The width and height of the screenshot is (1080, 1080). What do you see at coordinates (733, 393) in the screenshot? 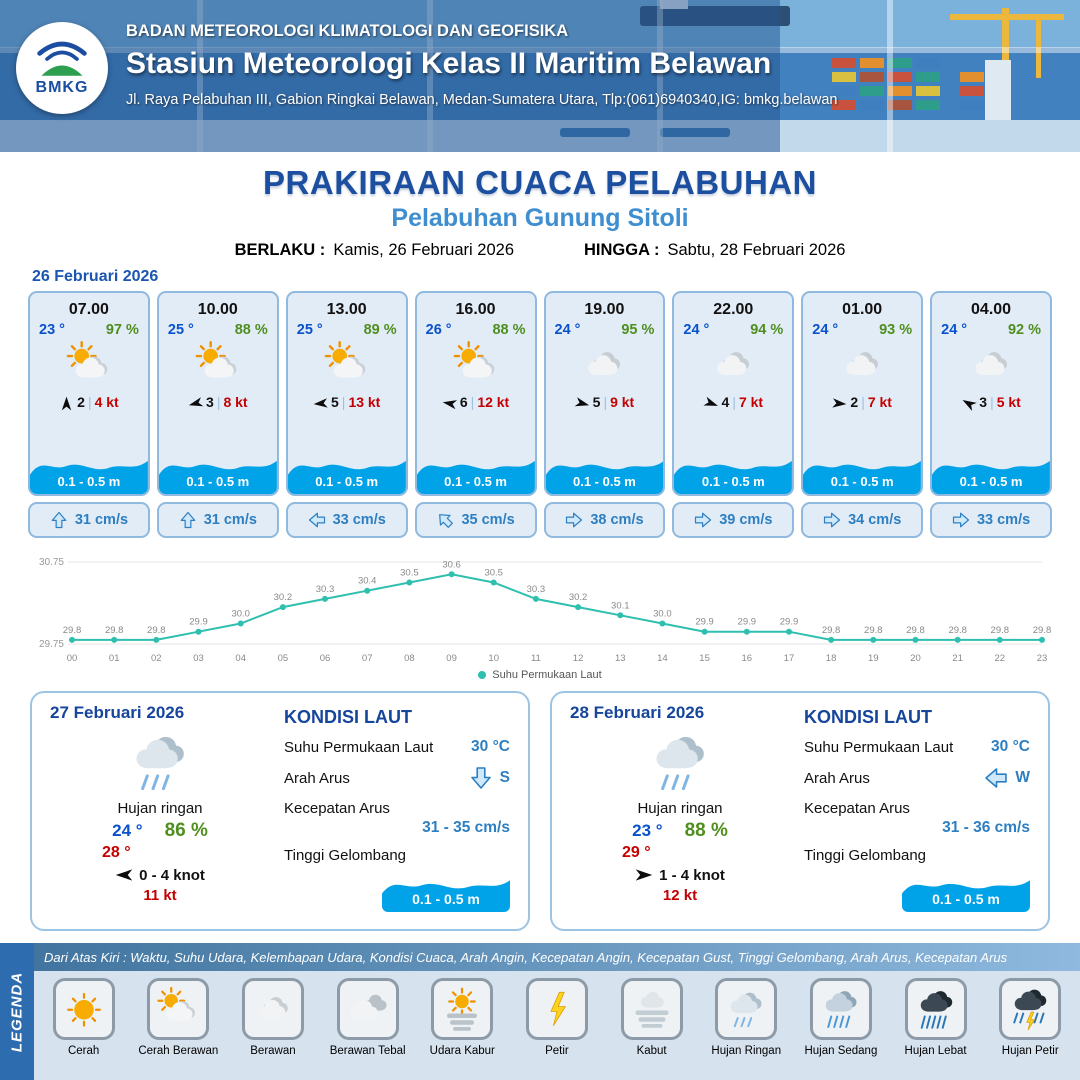
I see `hourly-card-main: 22.00 24 ° 94 % 4 | 7 kt 0.1 - 0.5 m` at bounding box center [733, 393].